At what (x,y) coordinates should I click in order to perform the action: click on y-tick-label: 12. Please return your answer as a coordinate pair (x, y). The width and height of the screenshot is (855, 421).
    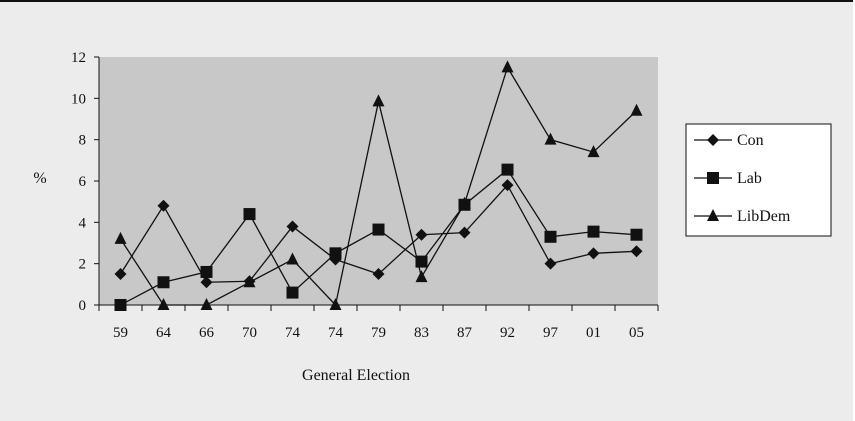
    Looking at the image, I should click on (78, 58).